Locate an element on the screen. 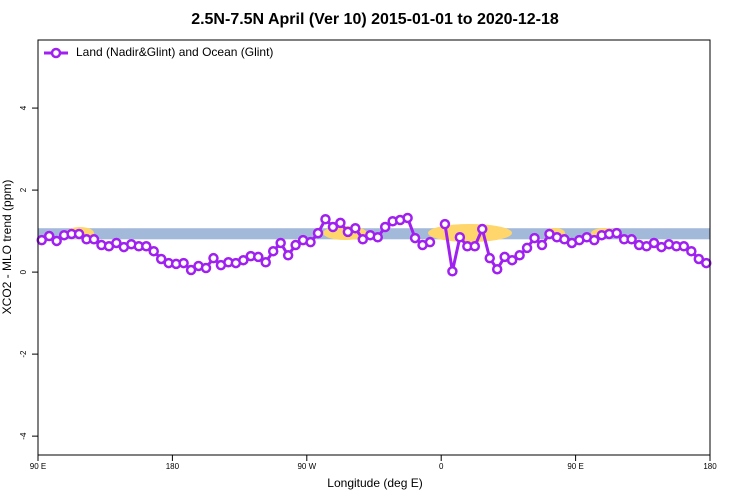 This screenshot has height=500, width=750. y-tick-label: -2 is located at coordinates (23, 354).